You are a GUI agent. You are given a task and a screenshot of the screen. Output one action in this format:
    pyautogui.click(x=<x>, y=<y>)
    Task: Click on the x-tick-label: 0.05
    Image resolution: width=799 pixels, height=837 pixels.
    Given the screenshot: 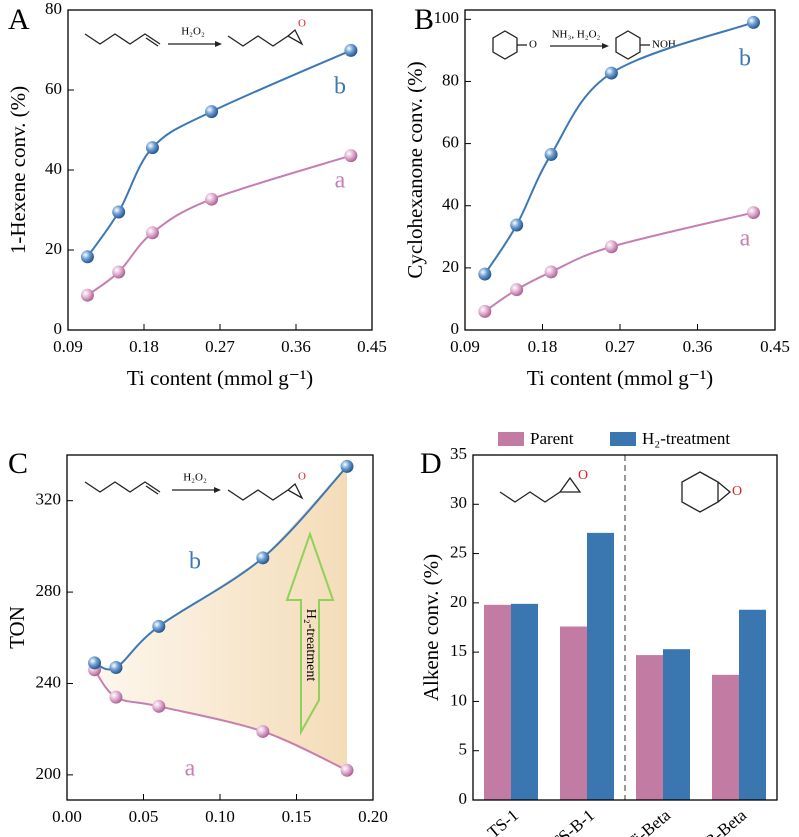 What is the action you would take?
    pyautogui.click(x=144, y=816)
    